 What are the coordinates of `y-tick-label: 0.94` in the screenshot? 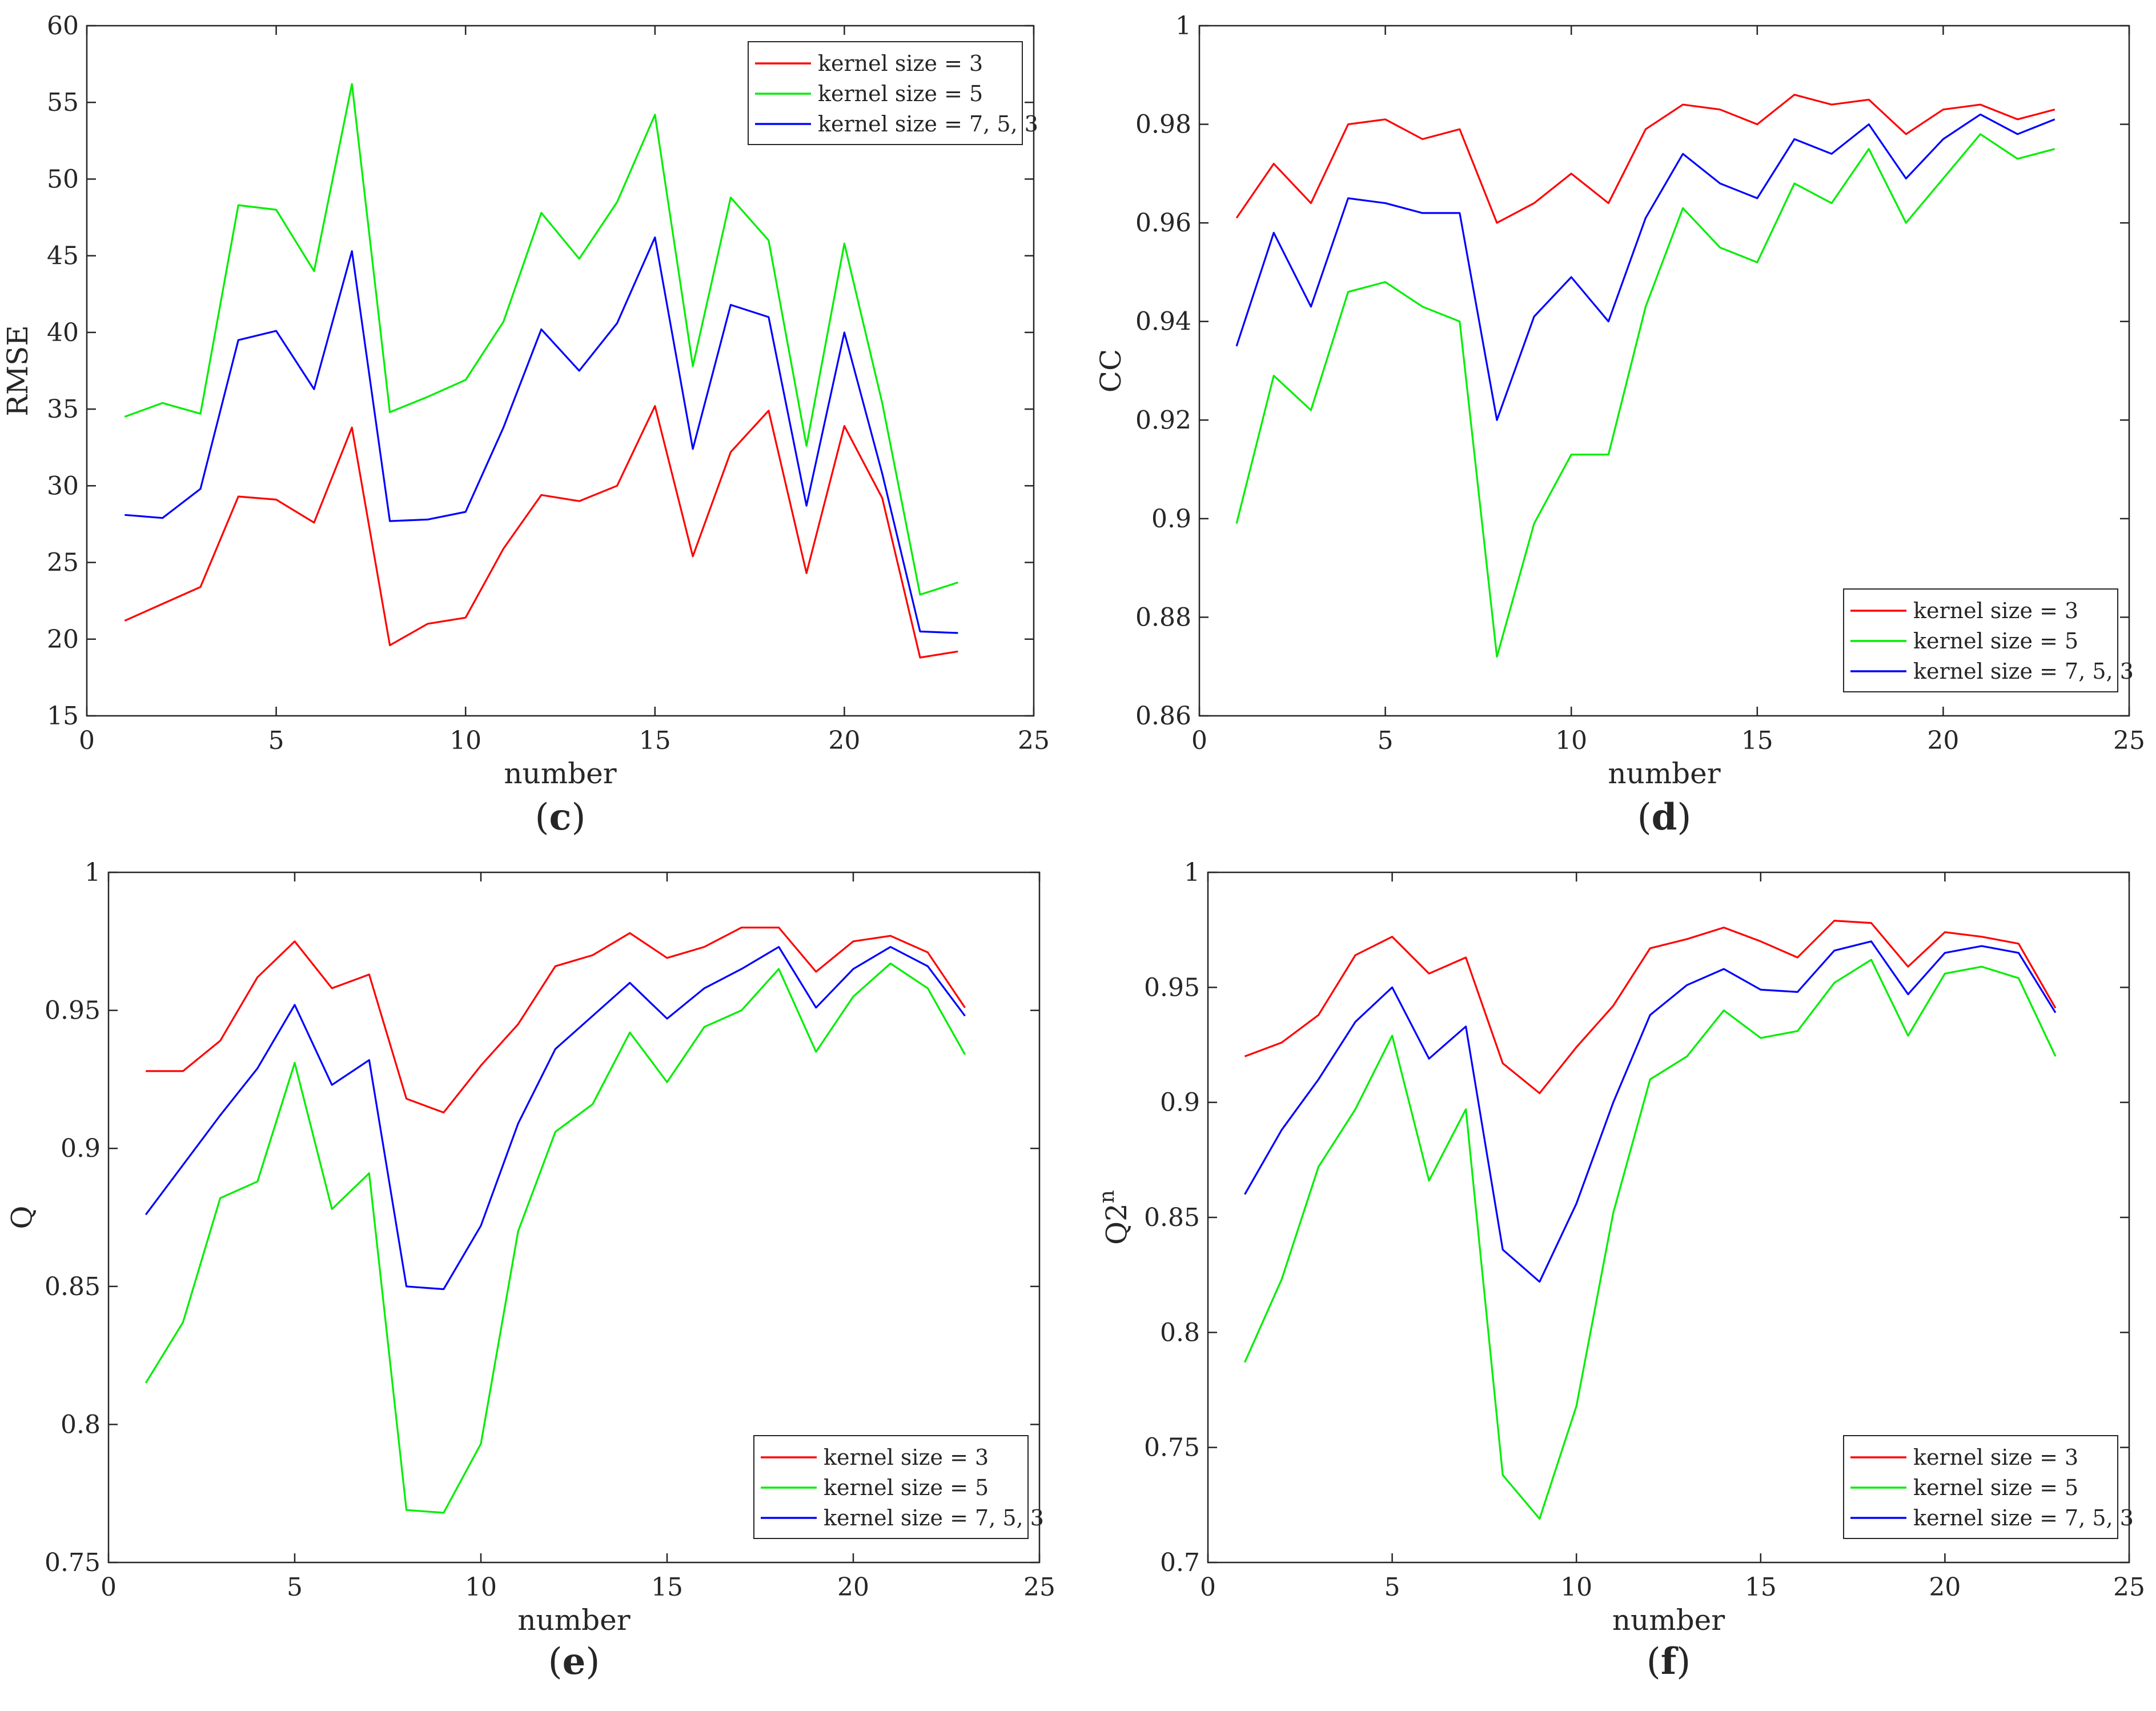 It's located at (1163, 321).